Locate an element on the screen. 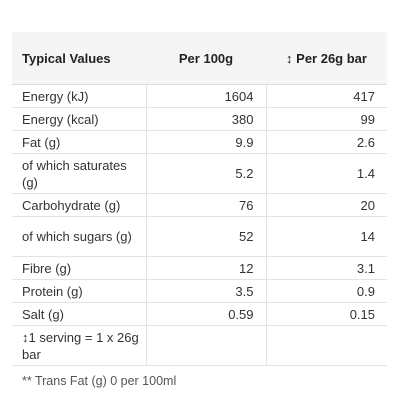  value-per-bar: 0.9 is located at coordinates (326, 291).